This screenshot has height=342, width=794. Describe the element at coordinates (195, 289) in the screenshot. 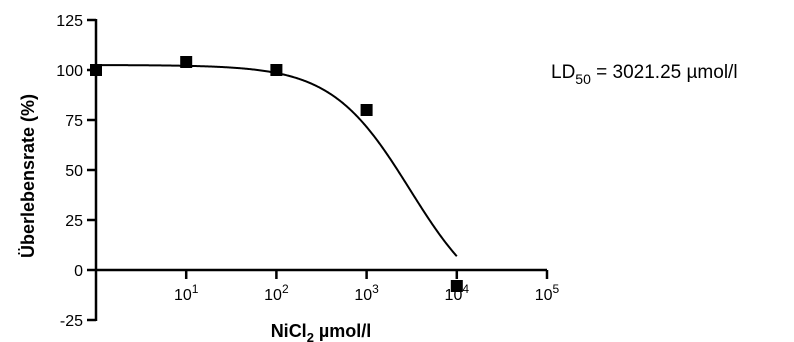

I see `x-tick-exponent: 1` at that location.